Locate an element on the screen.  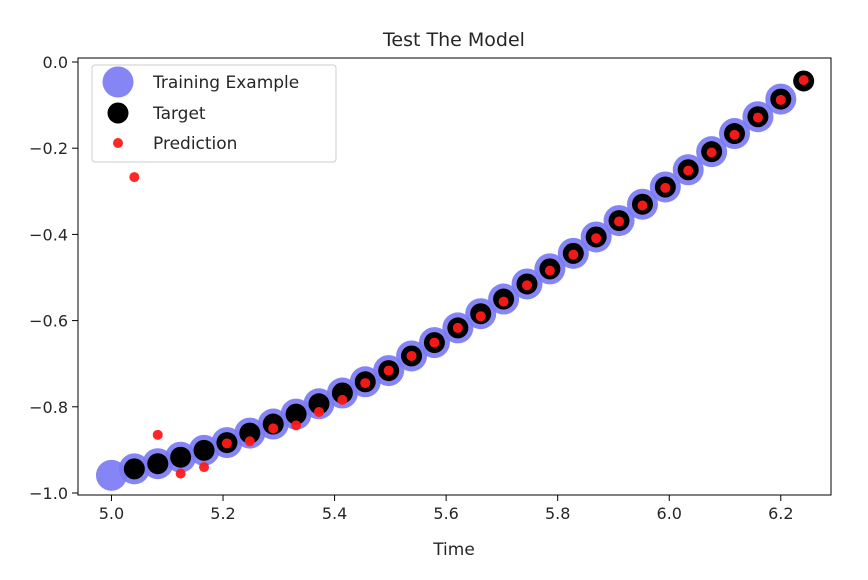
legend: Training Example Target Prediction is located at coordinates (214, 113).